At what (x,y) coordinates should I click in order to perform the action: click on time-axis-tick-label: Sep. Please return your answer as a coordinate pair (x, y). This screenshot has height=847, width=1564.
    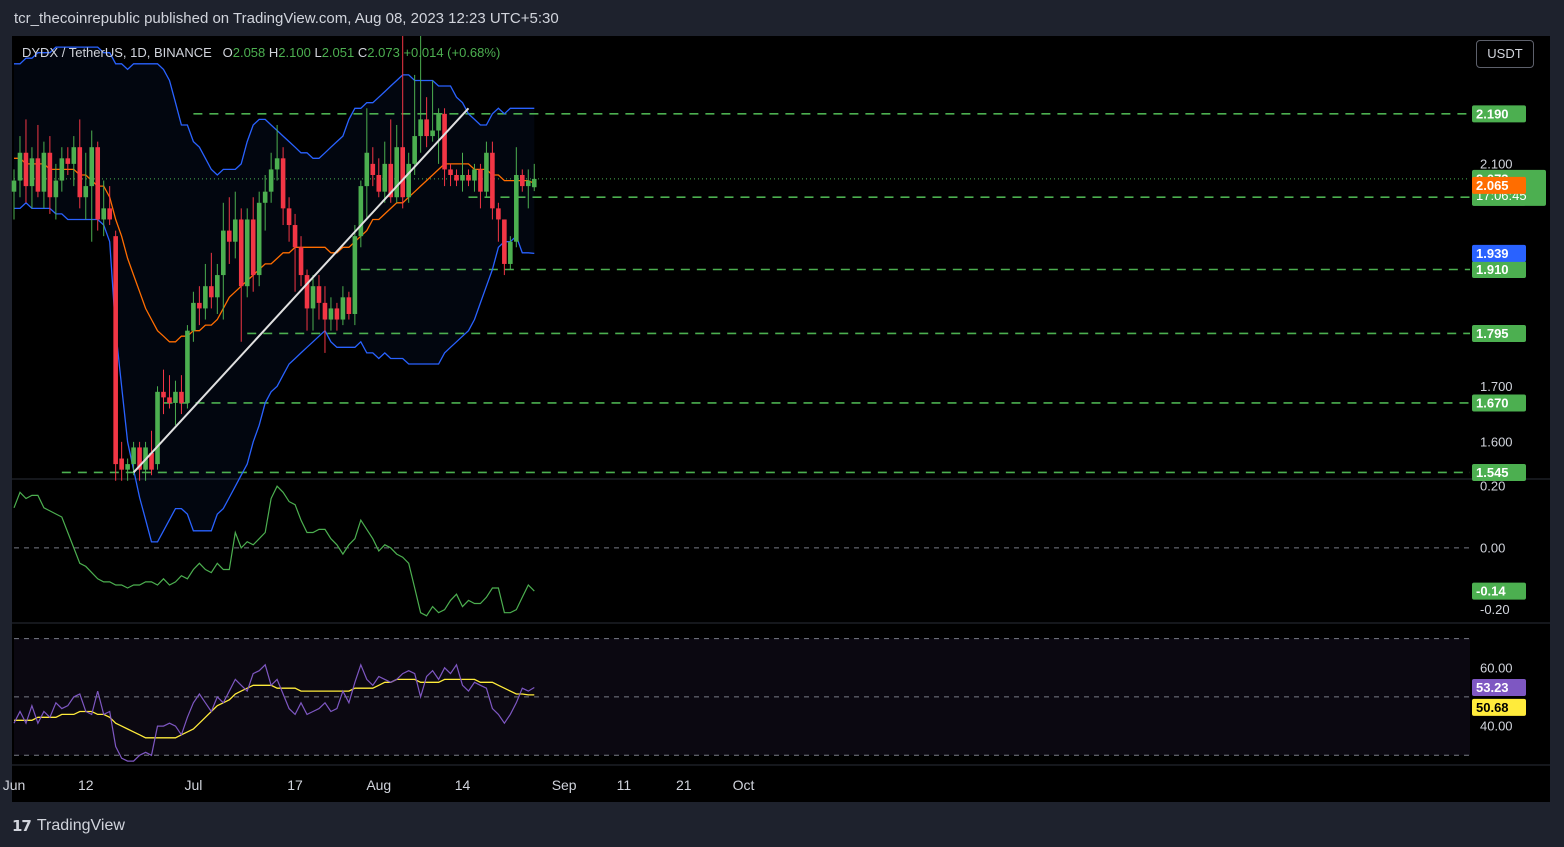
    Looking at the image, I should click on (564, 785).